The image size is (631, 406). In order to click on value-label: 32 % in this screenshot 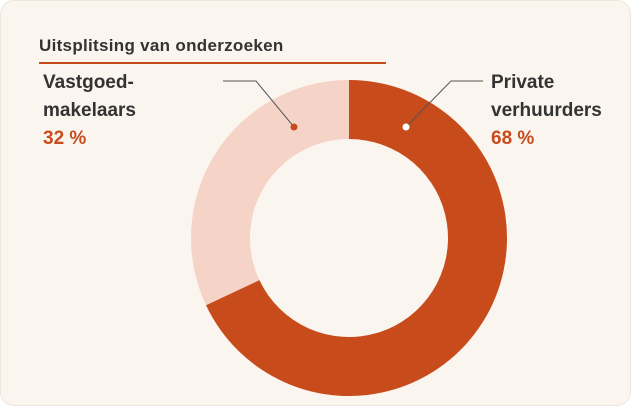, I will do `click(65, 138)`.